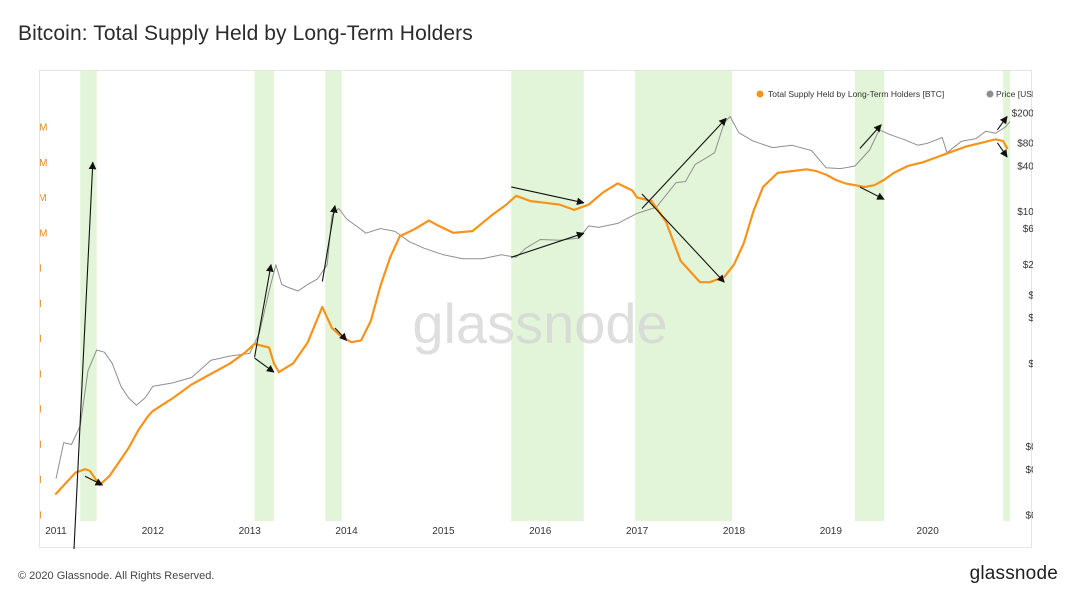 The height and width of the screenshot is (605, 1080). What do you see at coordinates (1029, 470) in the screenshot?
I see `right-tick-label: $0.4` at bounding box center [1029, 470].